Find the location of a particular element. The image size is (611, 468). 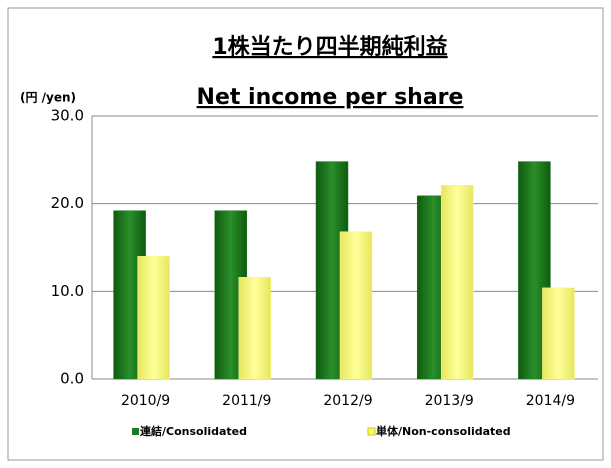

y-tick-label: 10.0 is located at coordinates (67, 291).